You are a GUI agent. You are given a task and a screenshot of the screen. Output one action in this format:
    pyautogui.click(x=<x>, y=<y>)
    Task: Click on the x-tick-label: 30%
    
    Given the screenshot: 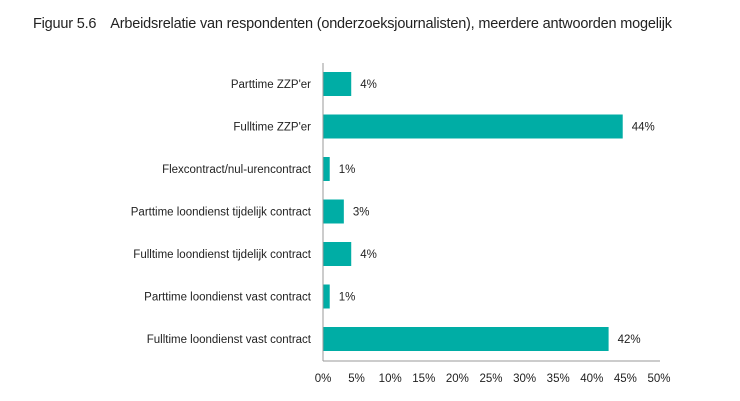 What is the action you would take?
    pyautogui.click(x=524, y=379)
    